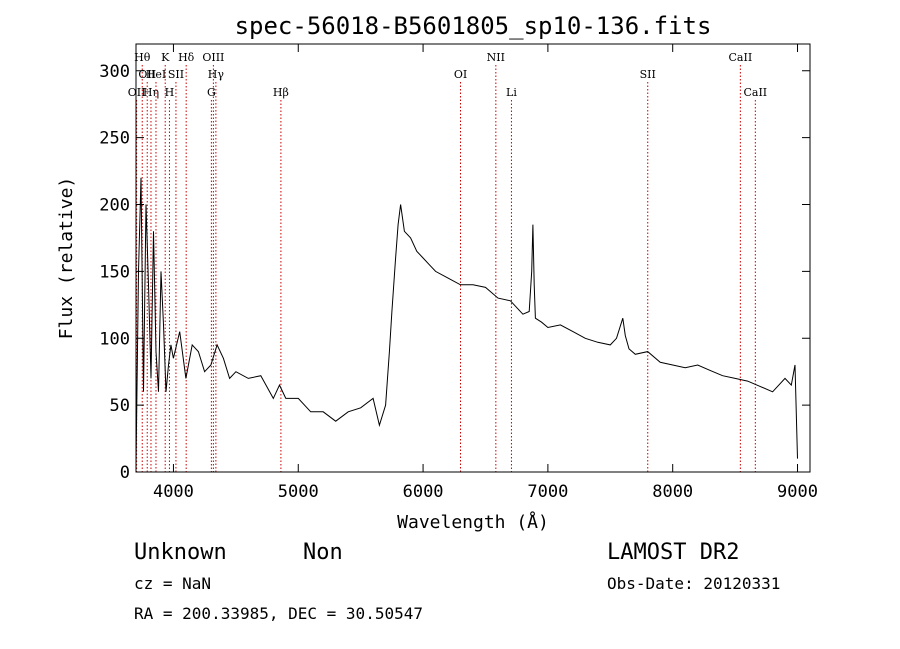  What do you see at coordinates (473, 522) in the screenshot?
I see `x-axis-label: Wavelength (Å)` at bounding box center [473, 522].